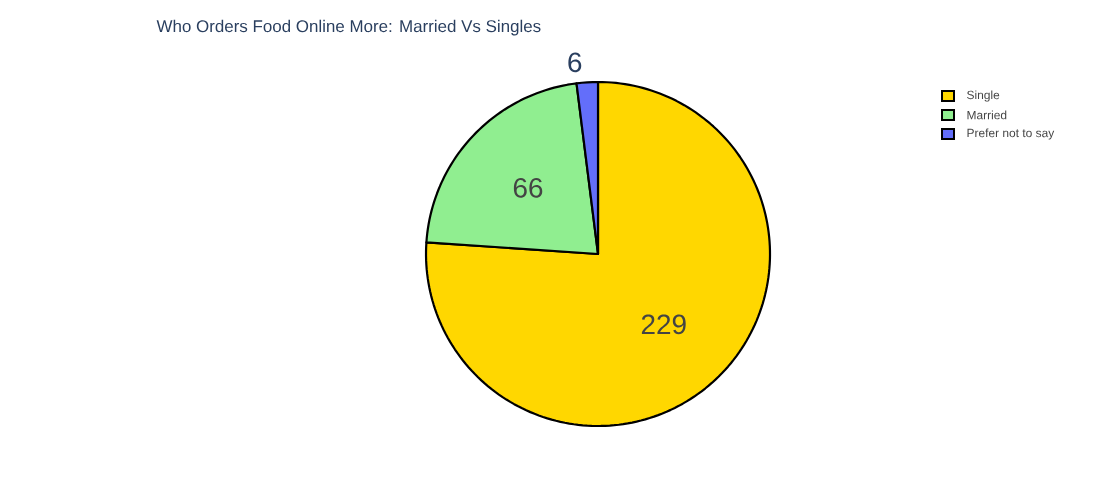 The height and width of the screenshot is (501, 1097). What do you see at coordinates (983, 96) in the screenshot?
I see `legend-label: Single` at bounding box center [983, 96].